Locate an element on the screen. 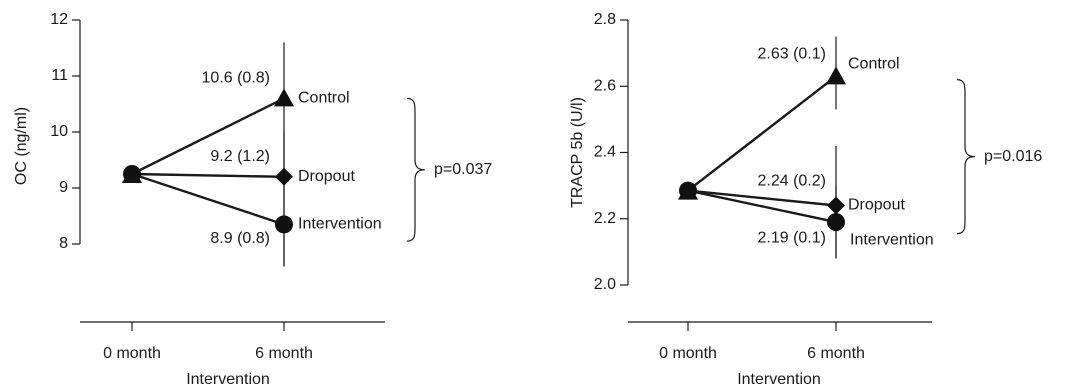 The image size is (1077, 392). dropout-value-annotation: 9.2 (1.2) is located at coordinates (240, 156).